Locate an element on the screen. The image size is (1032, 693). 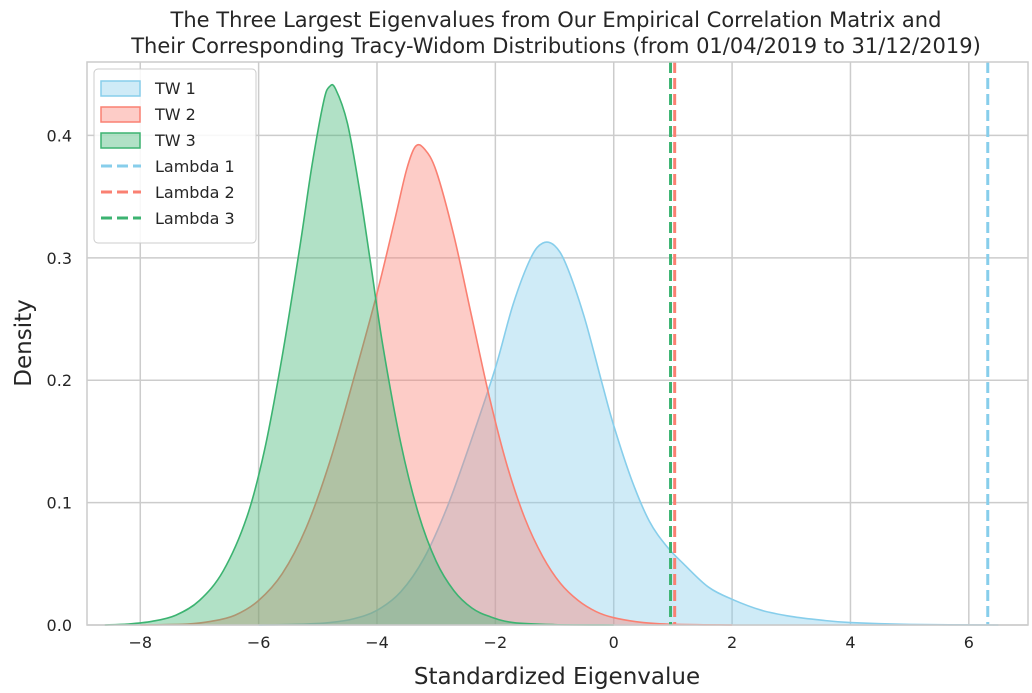
x-tick-label: −4 is located at coordinates (377, 642).